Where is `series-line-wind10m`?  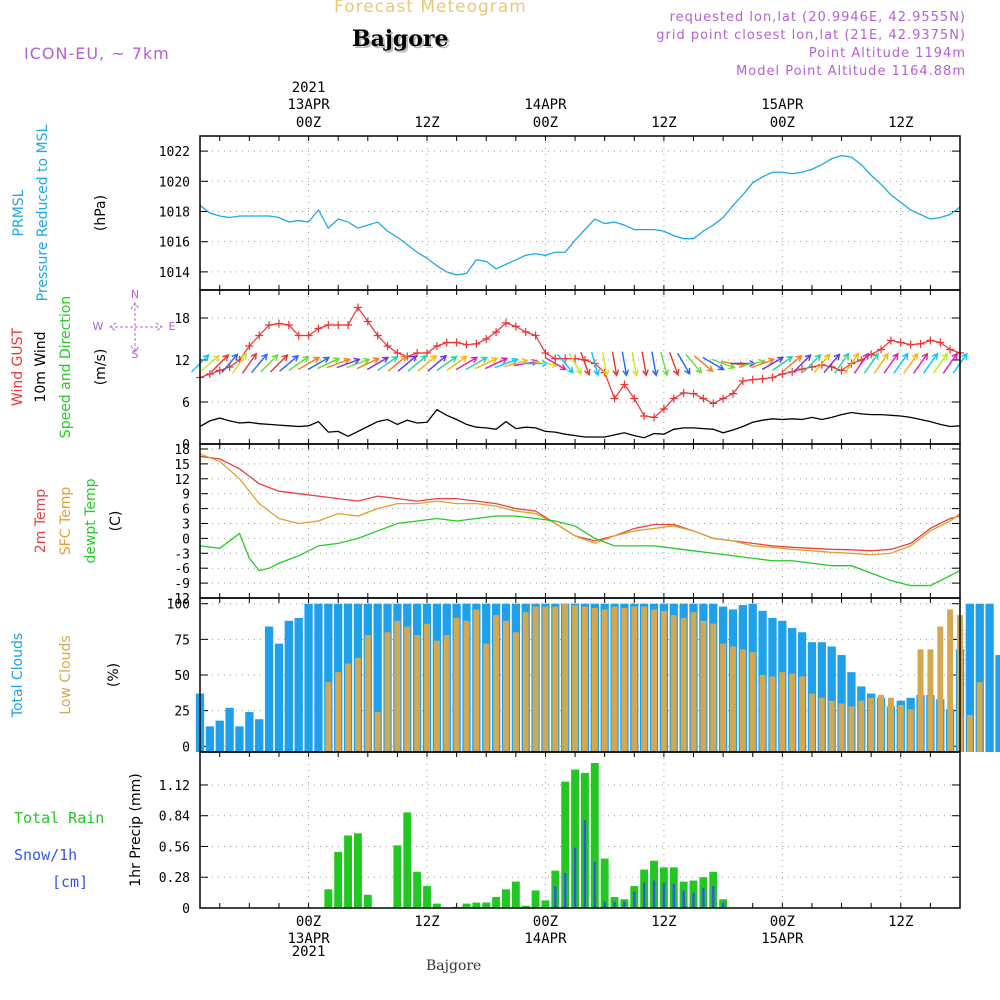
series-line-wind10m is located at coordinates (580, 423).